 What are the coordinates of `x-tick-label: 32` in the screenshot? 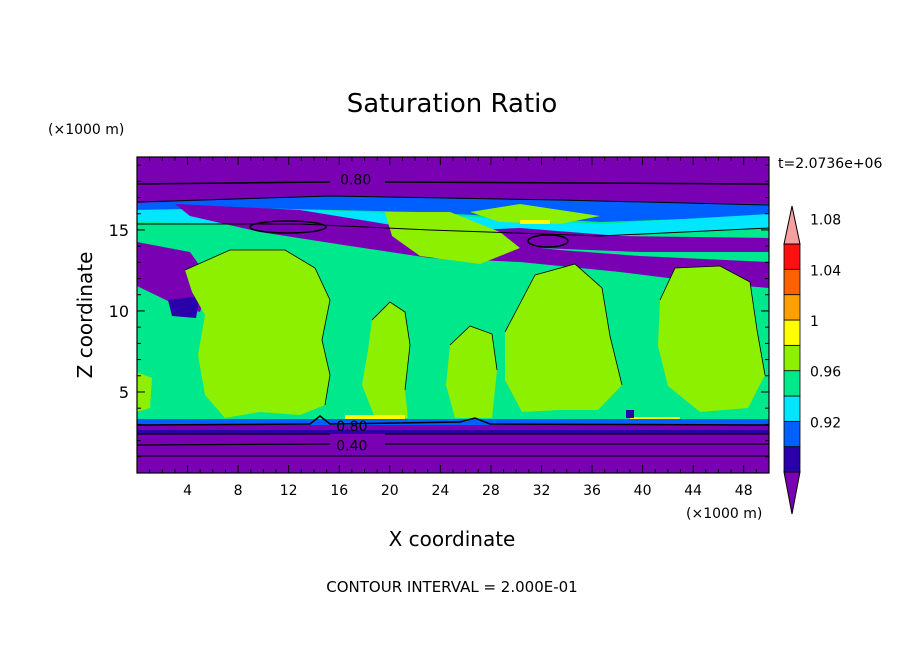 It's located at (542, 491).